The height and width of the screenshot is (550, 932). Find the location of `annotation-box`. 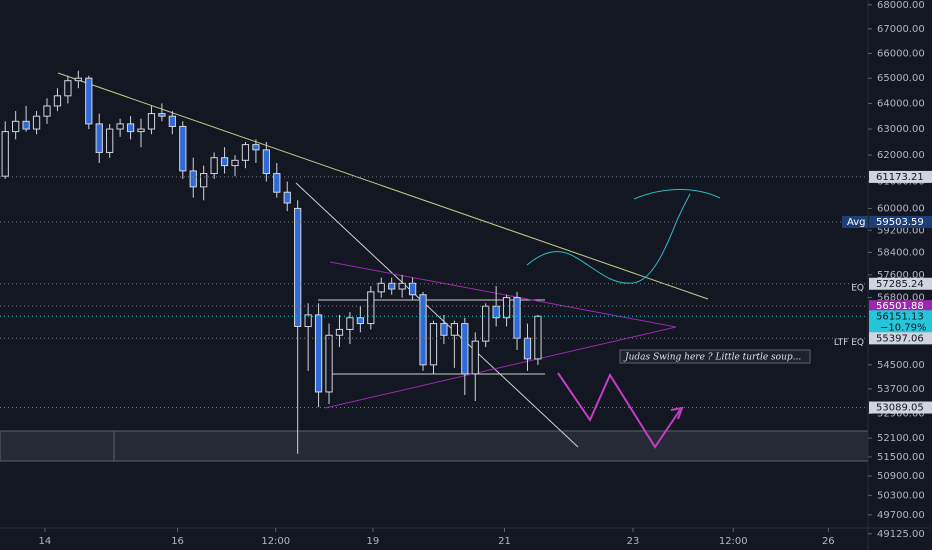

annotation-box is located at coordinates (715, 356).